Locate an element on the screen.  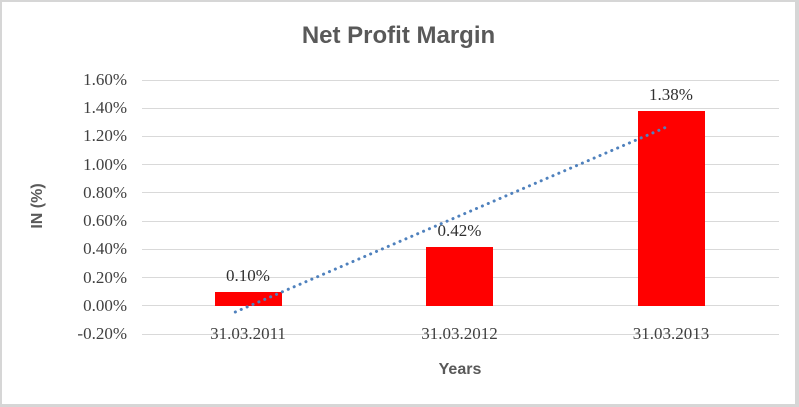
x-axis-title: Years is located at coordinates (460, 369).